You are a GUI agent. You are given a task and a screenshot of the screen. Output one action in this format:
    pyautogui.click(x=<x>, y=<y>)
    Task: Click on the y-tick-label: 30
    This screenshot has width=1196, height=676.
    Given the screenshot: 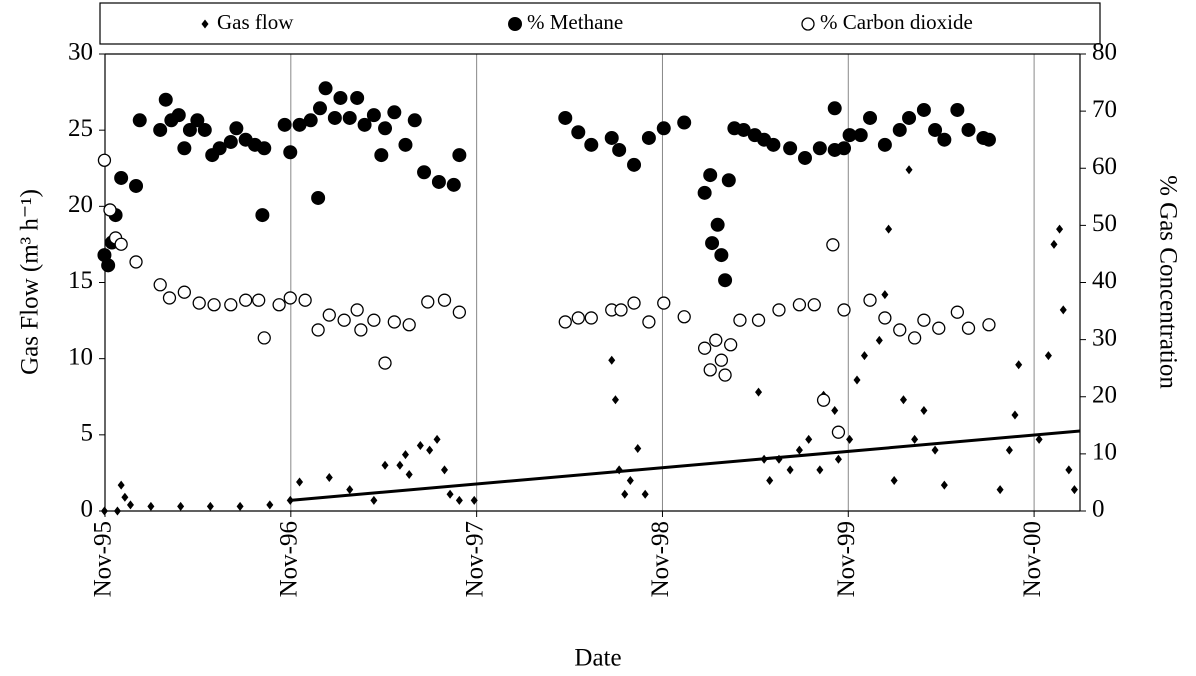 What is the action you would take?
    pyautogui.click(x=80, y=52)
    